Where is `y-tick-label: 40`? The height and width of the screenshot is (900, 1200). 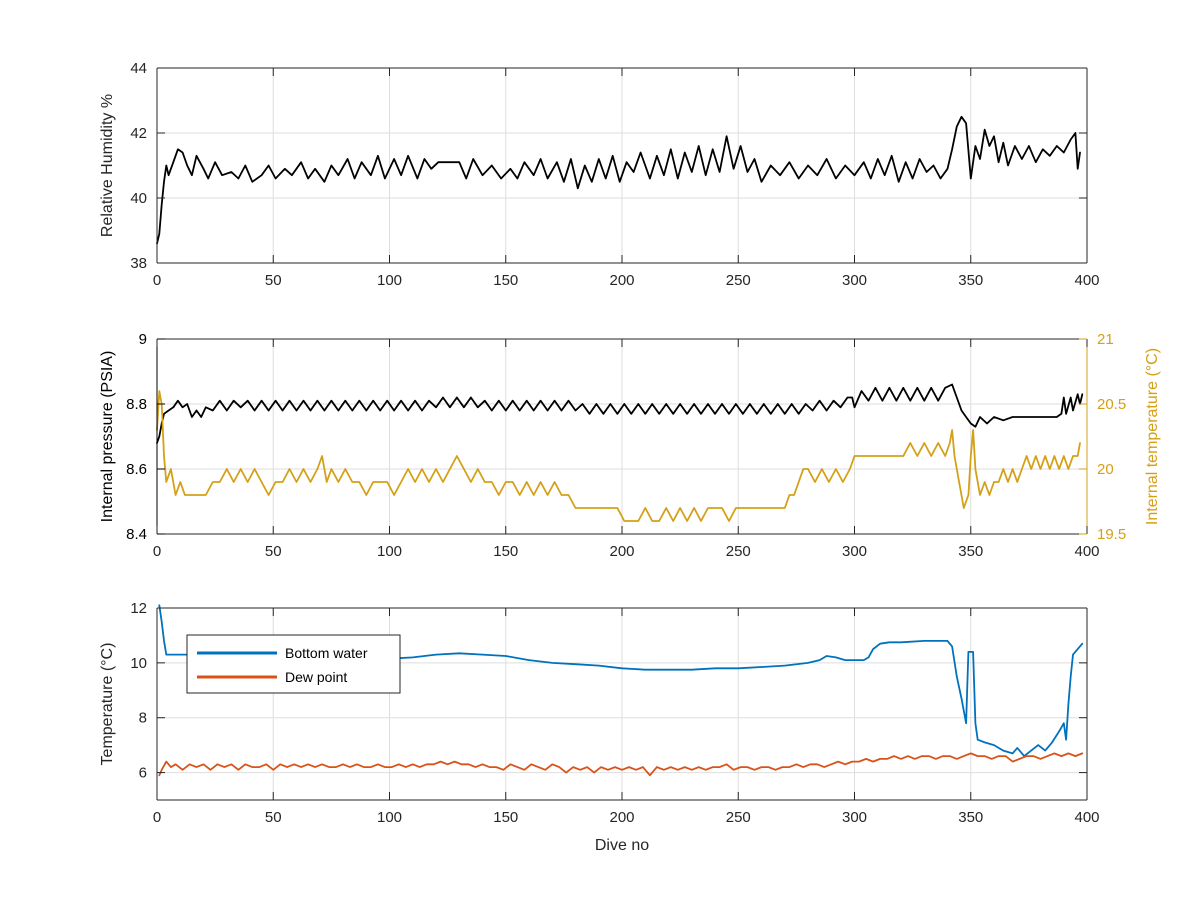
y-tick-label: 40 is located at coordinates (138, 198).